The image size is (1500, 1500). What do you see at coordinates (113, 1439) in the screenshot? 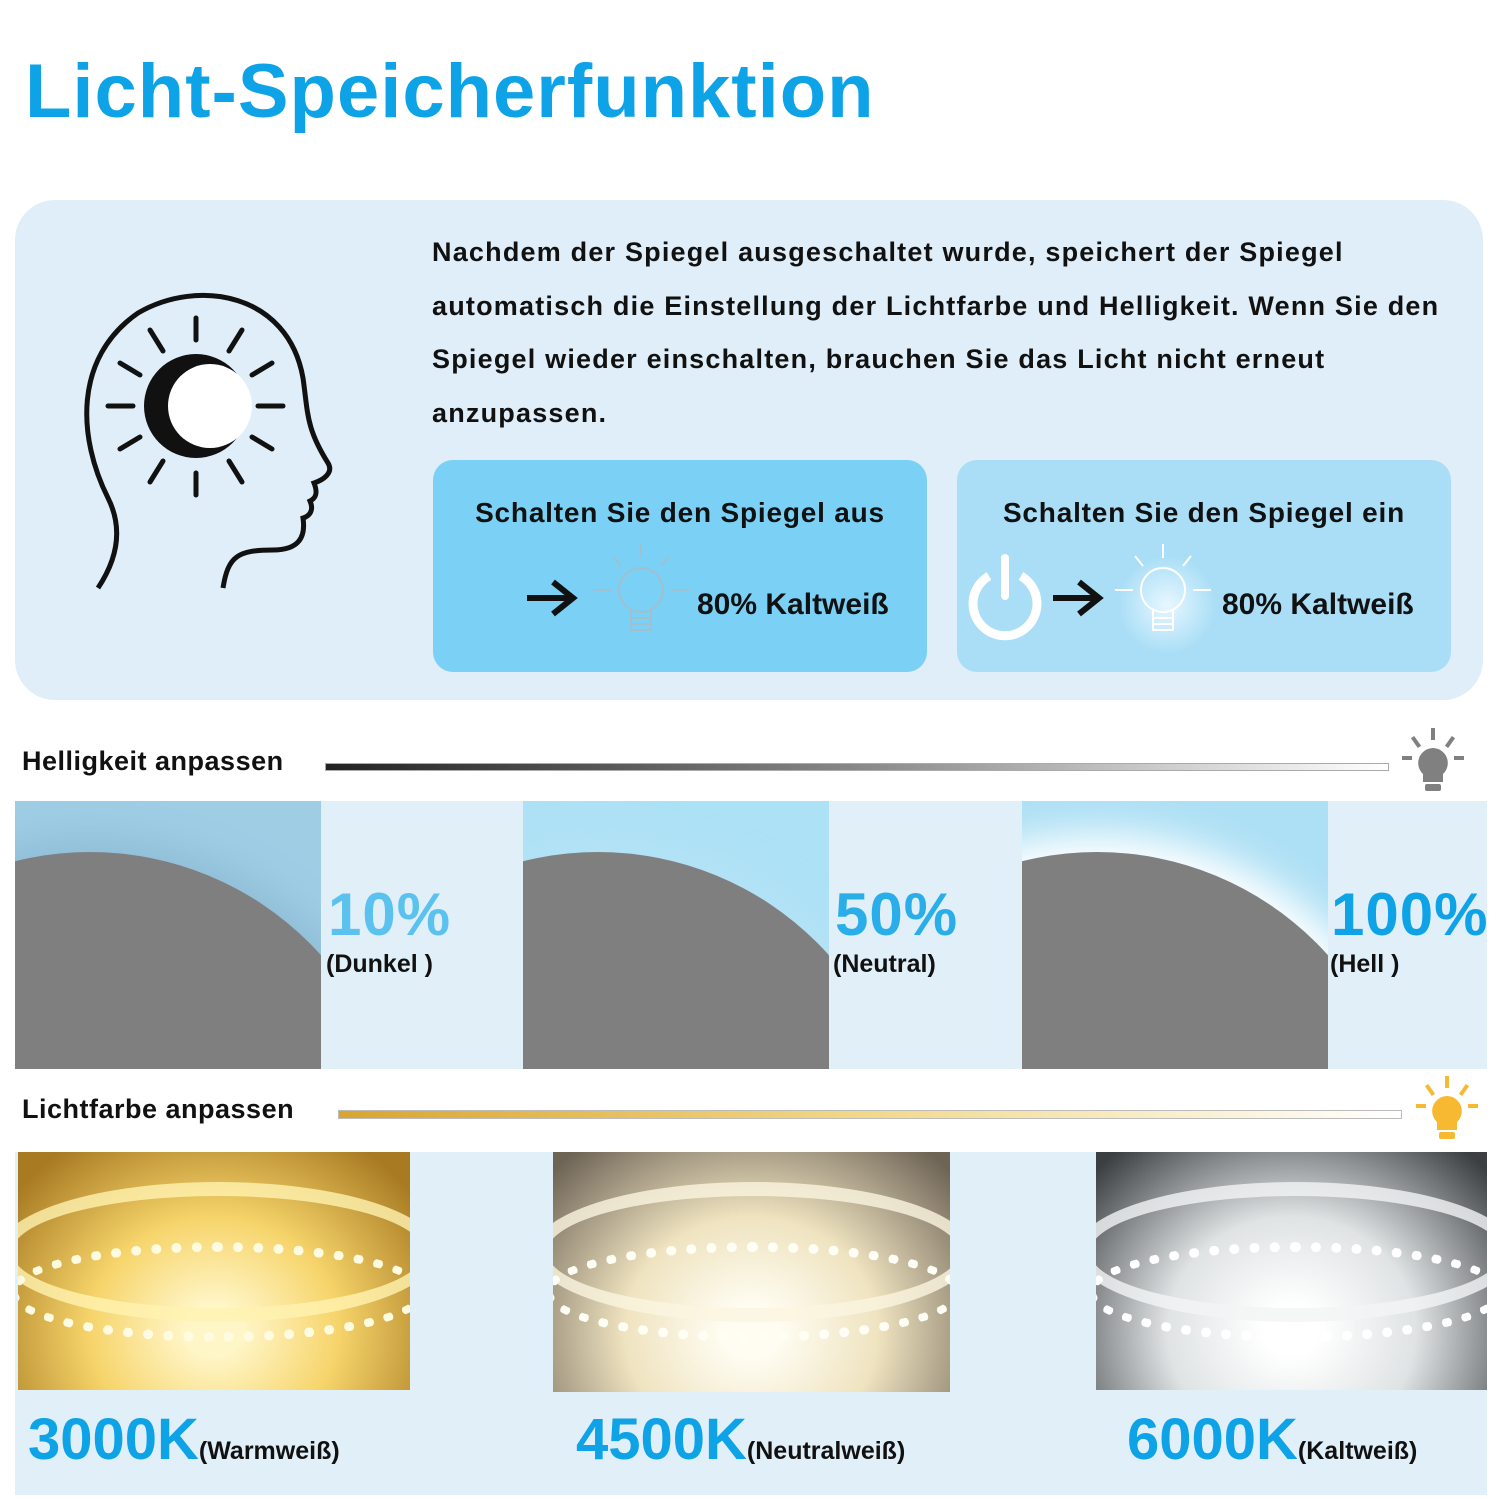
I see `kelvin-value: 3000K` at bounding box center [113, 1439].